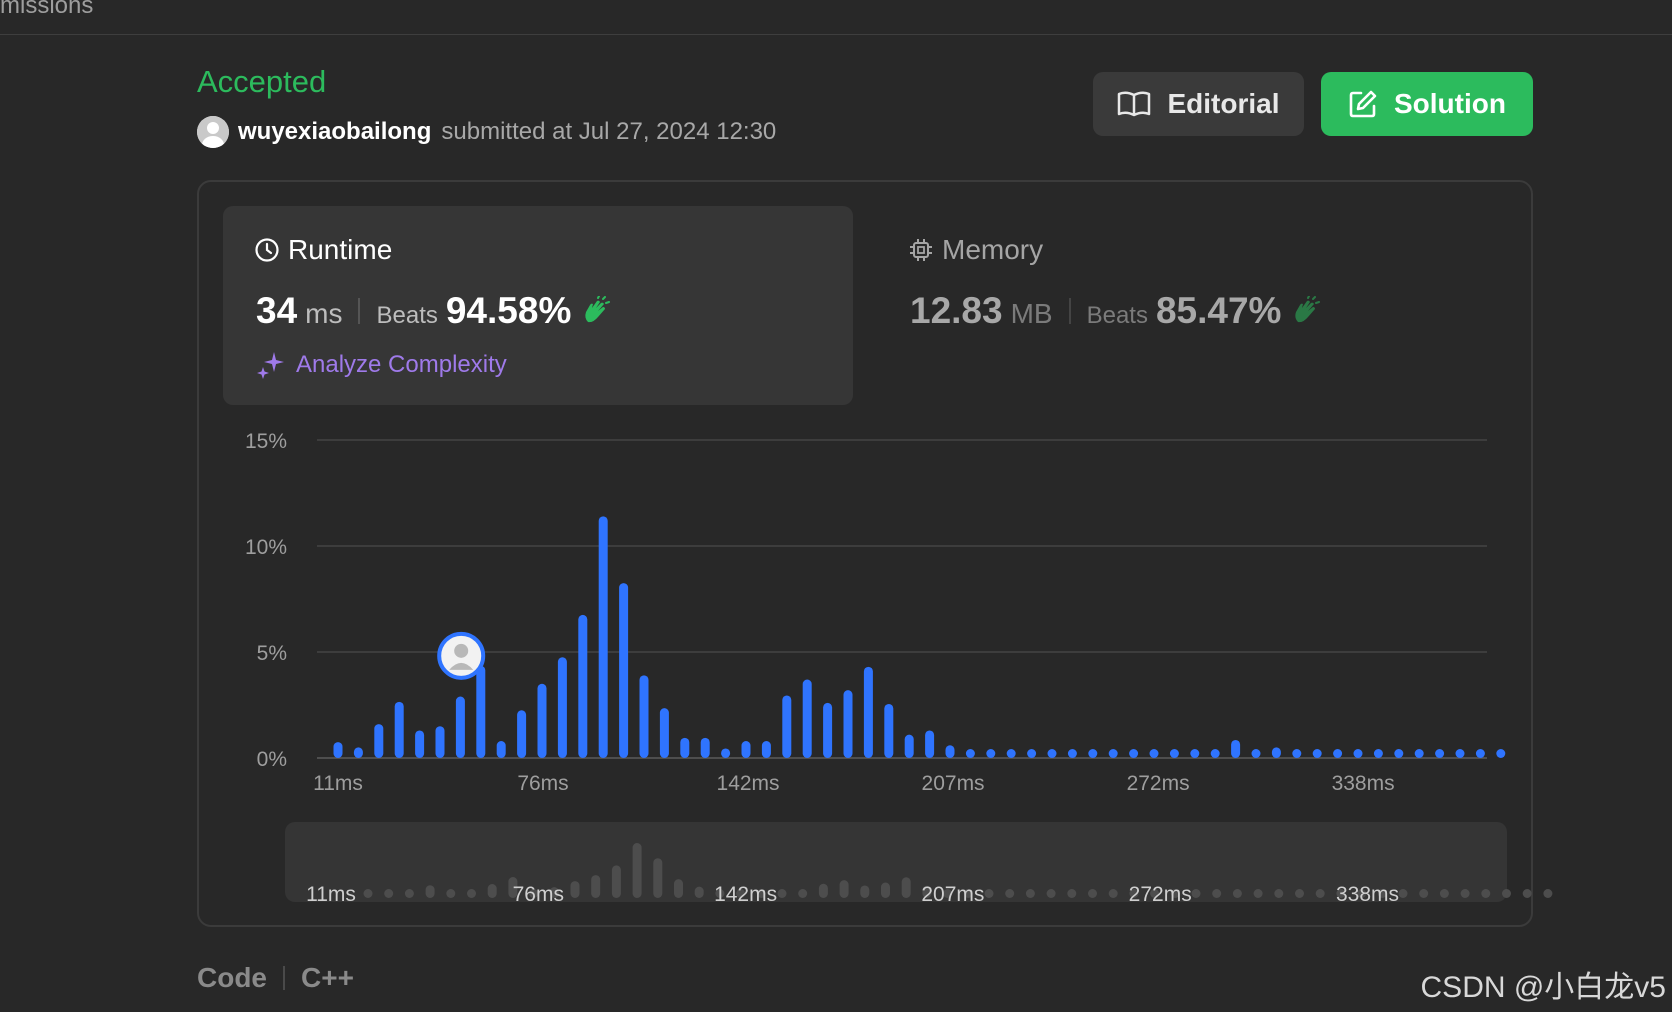 This screenshot has width=1672, height=1012. Describe the element at coordinates (748, 783) in the screenshot. I see `x-tick-label: 142ms` at that location.